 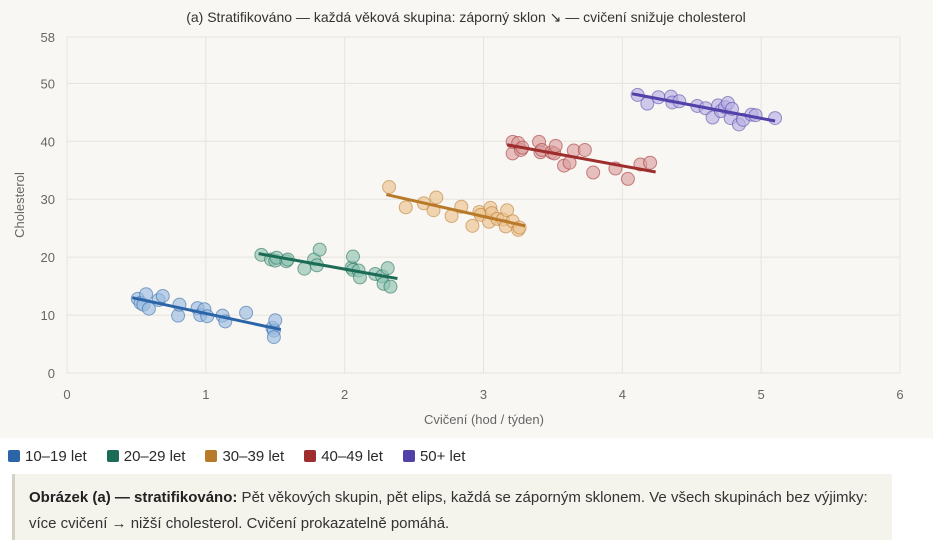 What do you see at coordinates (154, 456) in the screenshot?
I see `legend-label: 20–29 let` at bounding box center [154, 456].